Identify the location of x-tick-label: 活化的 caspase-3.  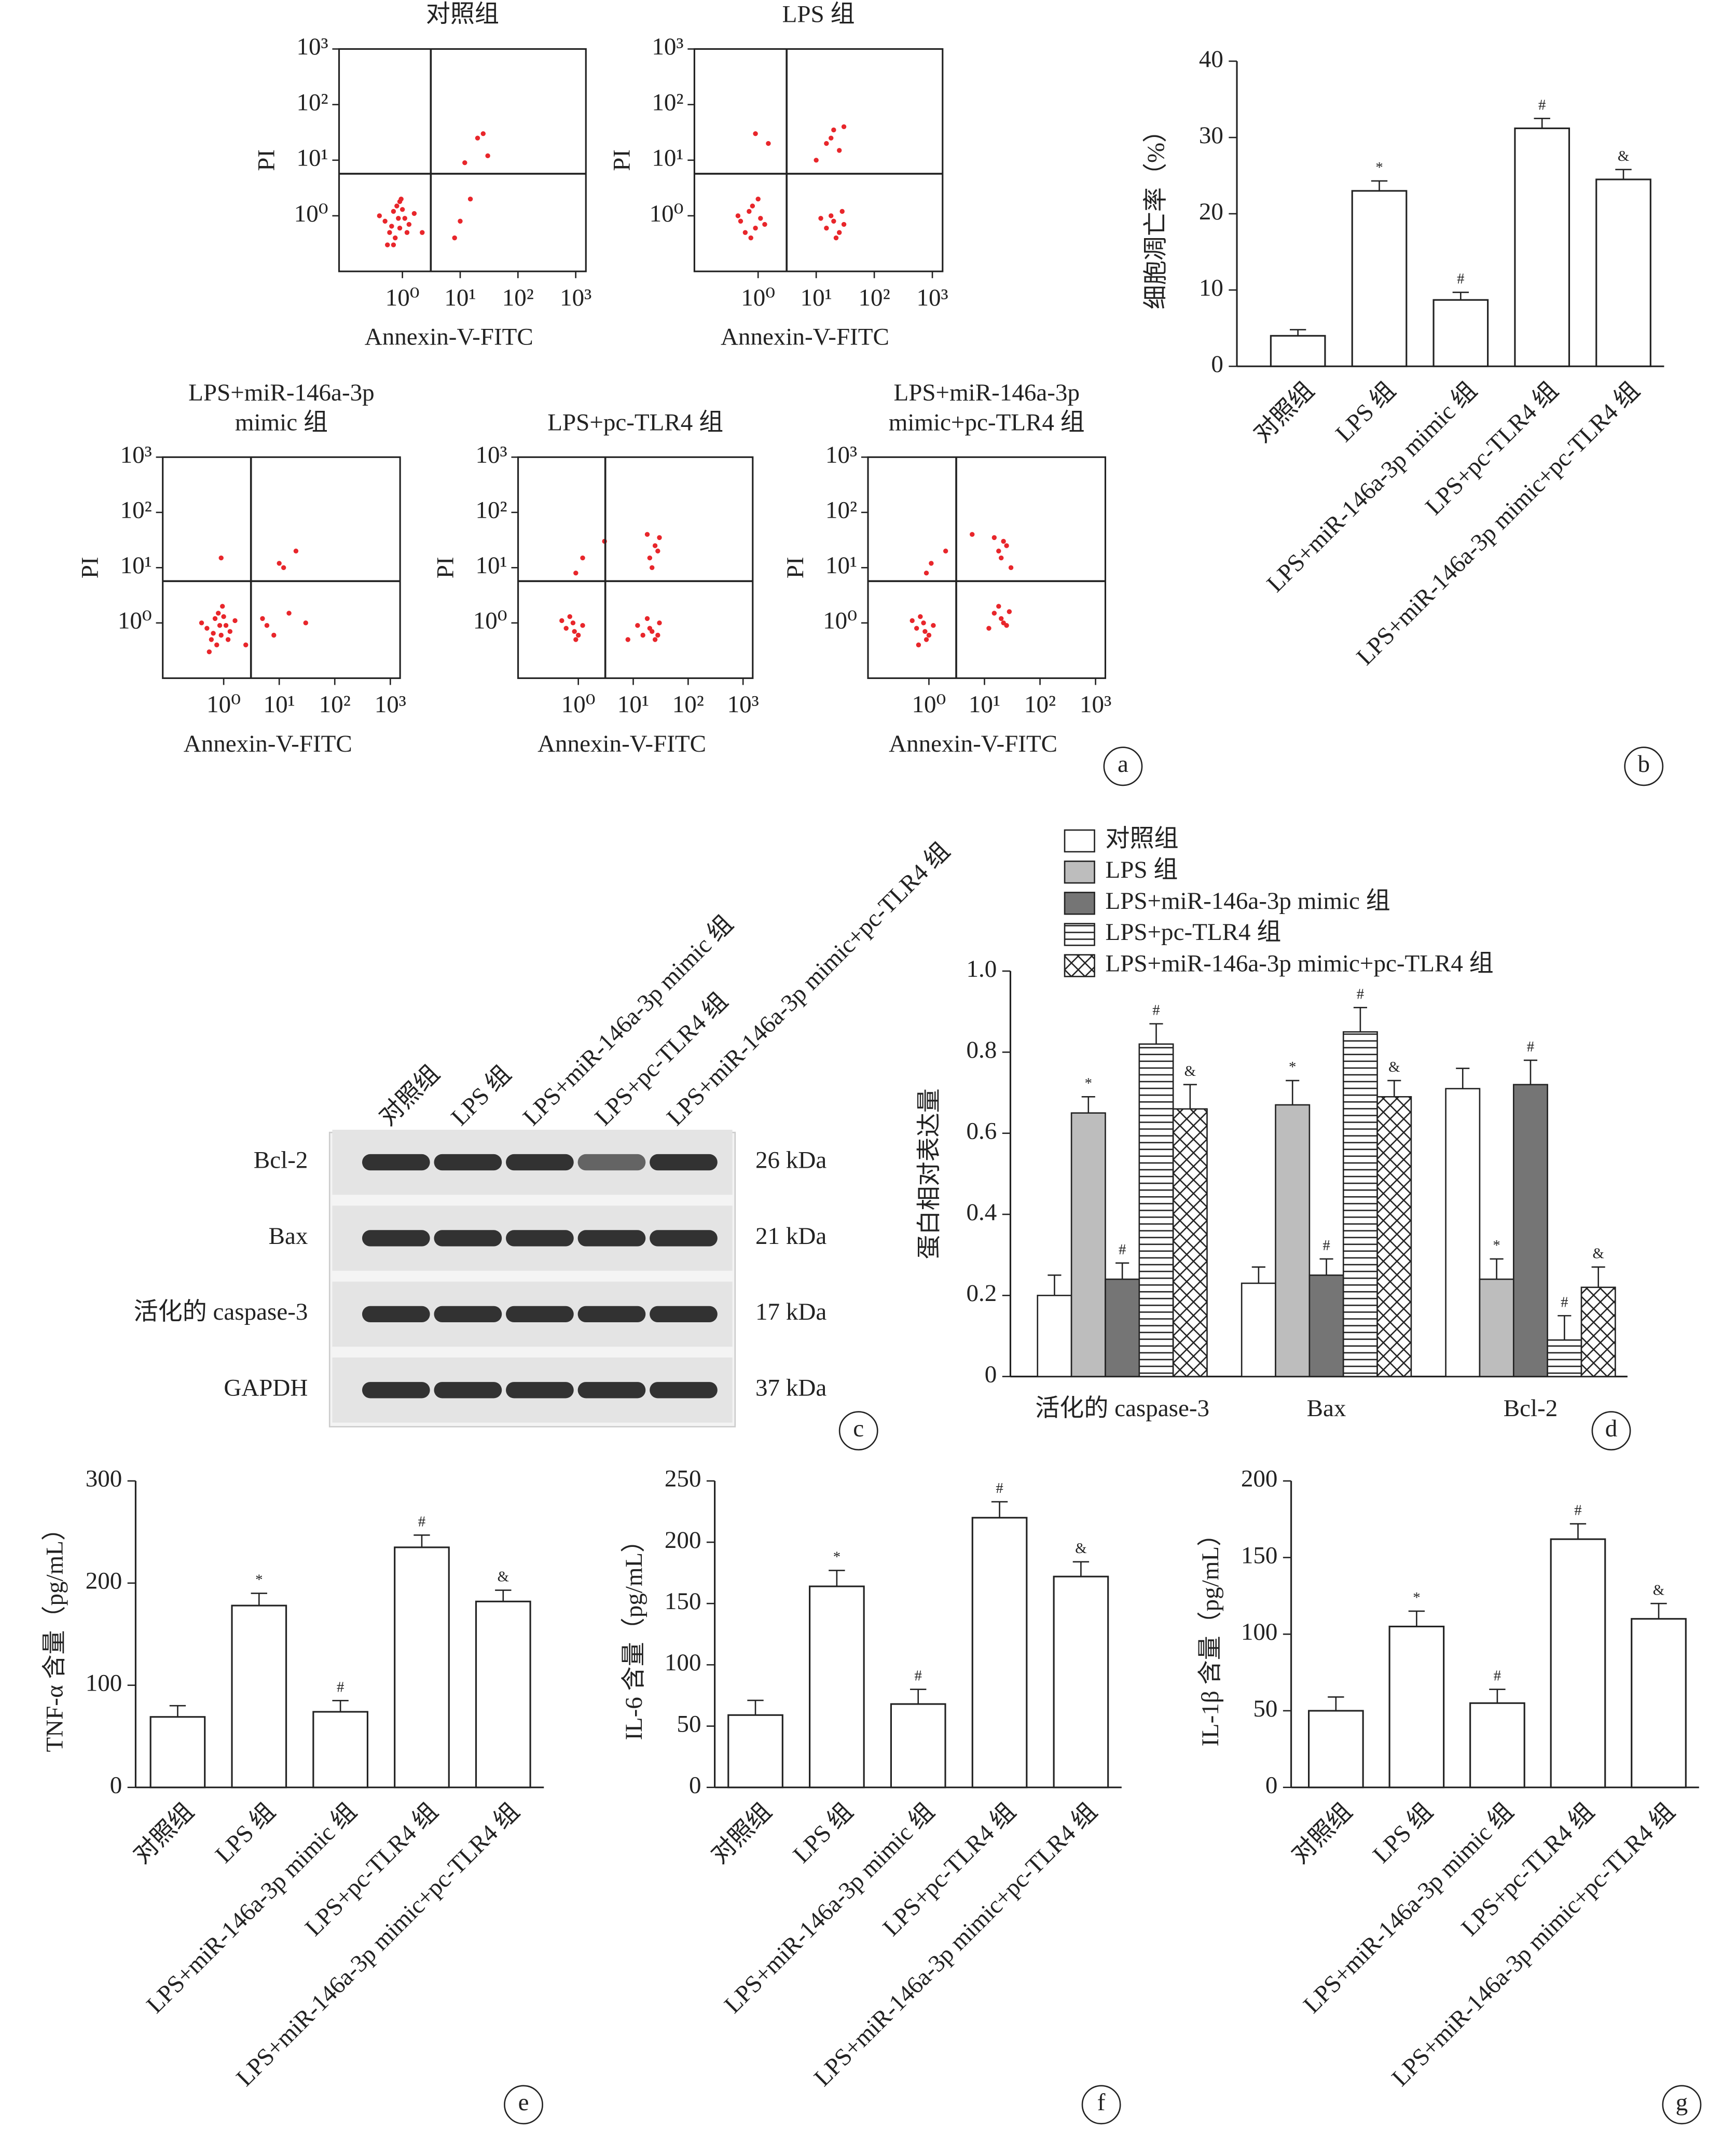
(1122, 1408).